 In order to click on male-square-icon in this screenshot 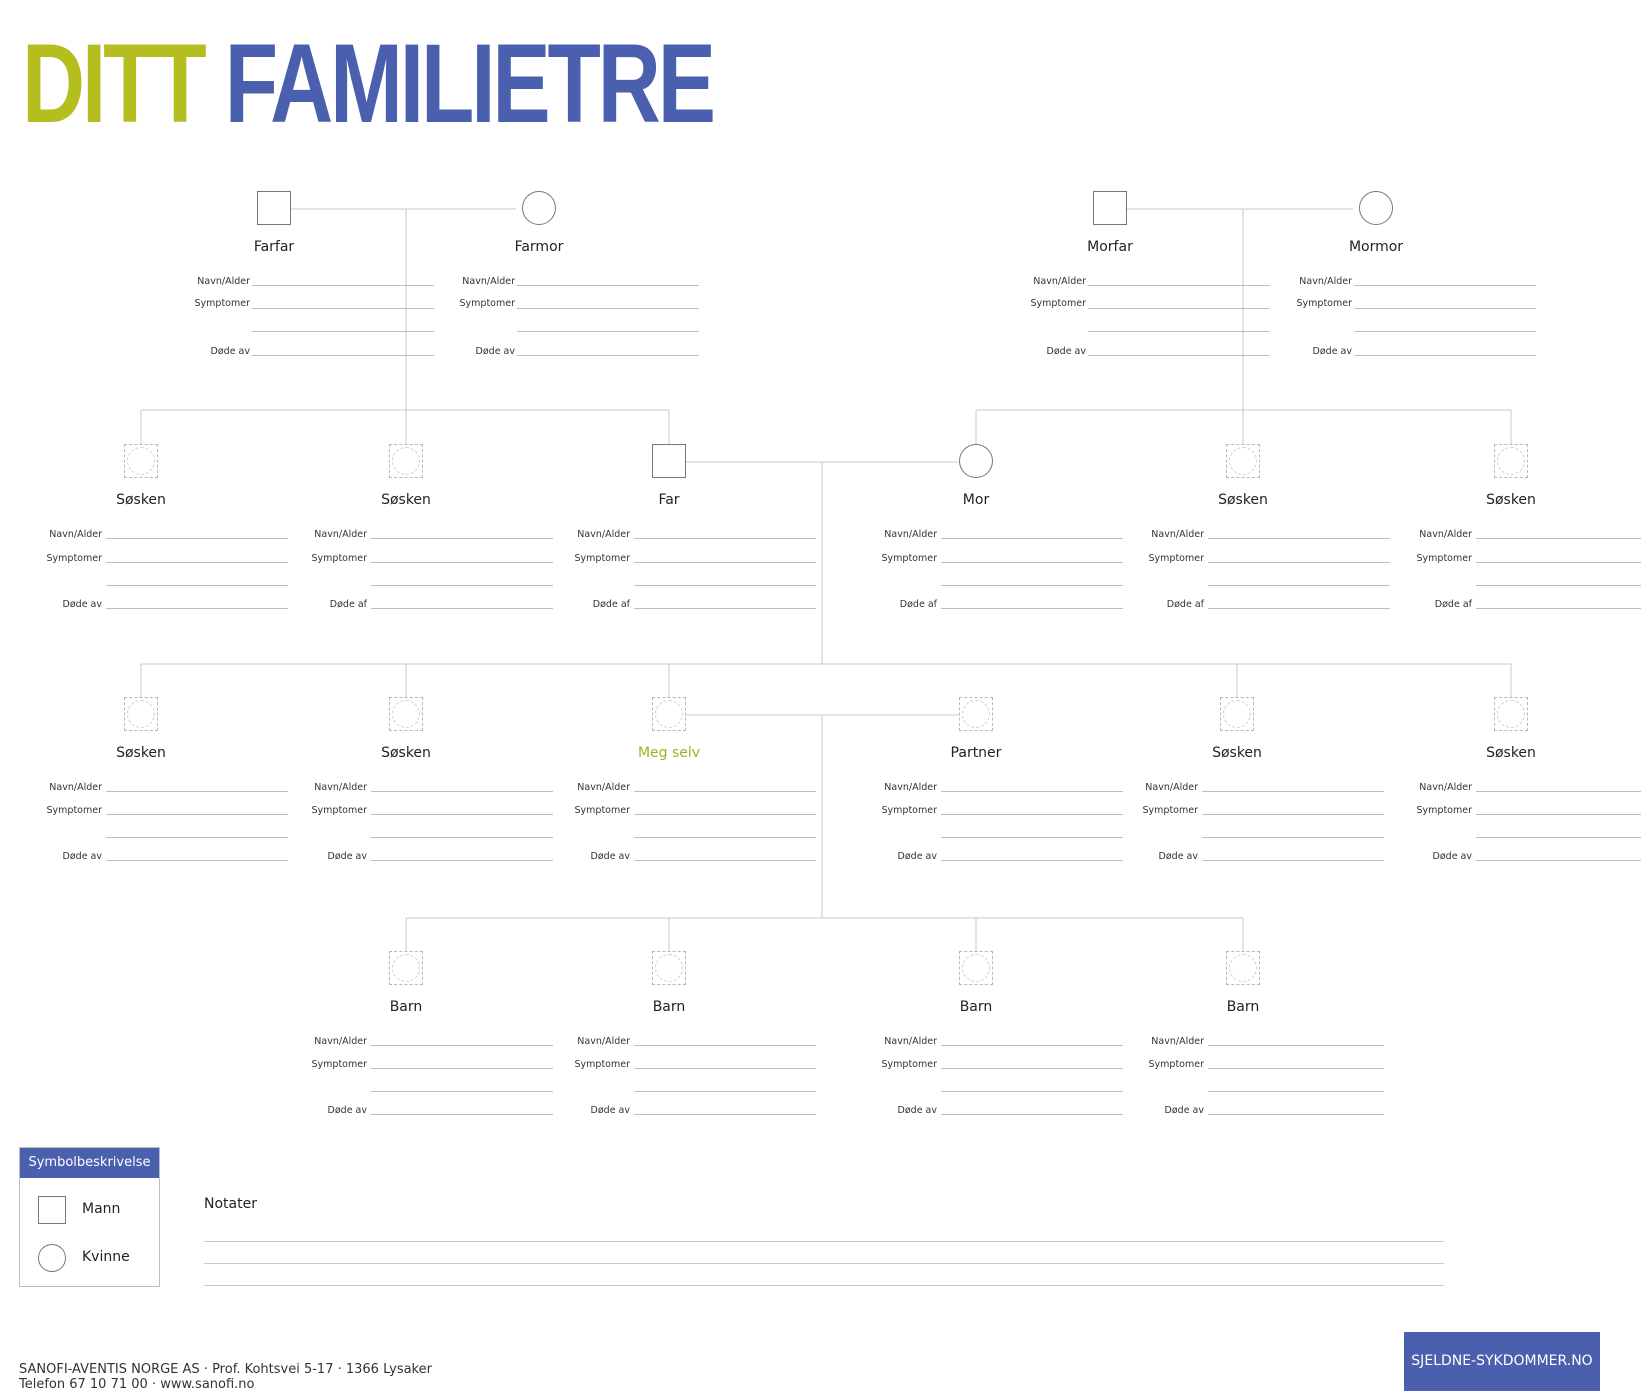, I will do `click(1110, 208)`.